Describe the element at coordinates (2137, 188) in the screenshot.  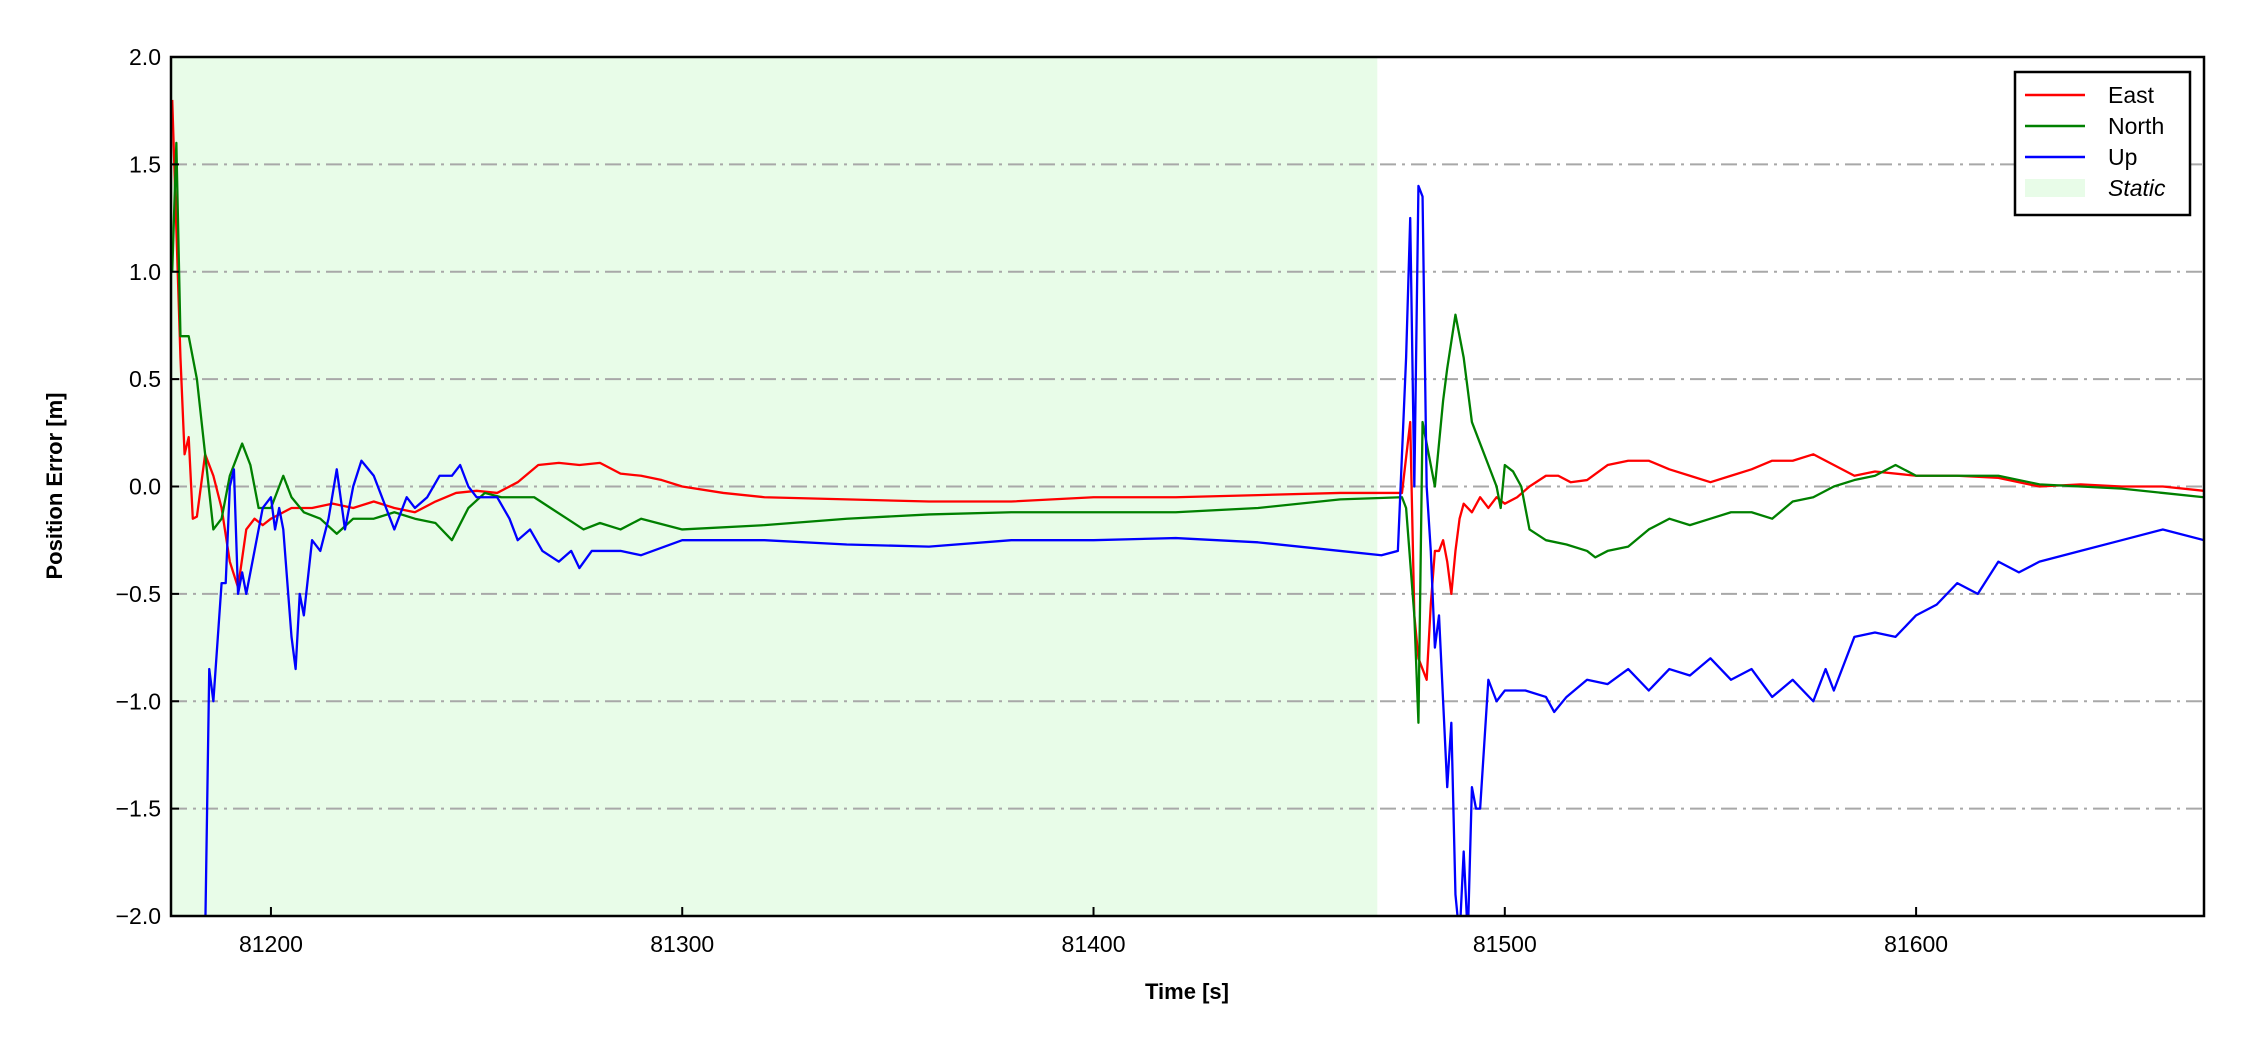
I see `legend-label-static: Static` at that location.